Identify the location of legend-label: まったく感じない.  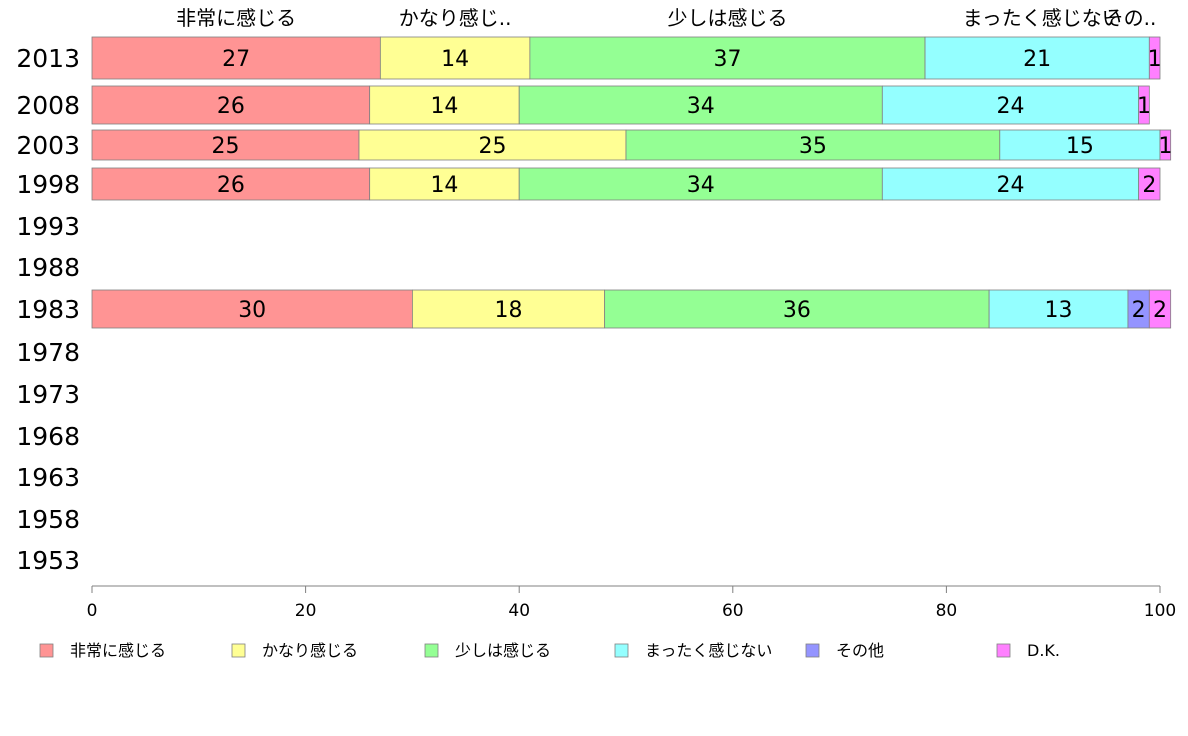
(708, 650).